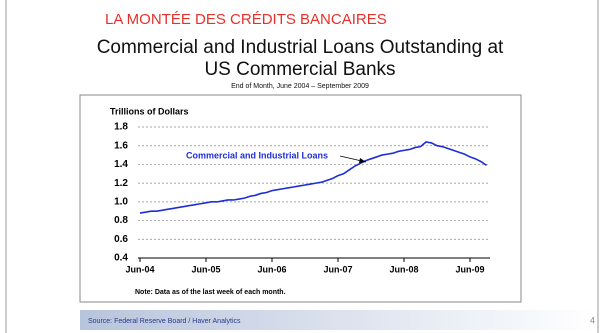  What do you see at coordinates (257, 155) in the screenshot?
I see `series-label: Commercial and Industrial Loans` at bounding box center [257, 155].